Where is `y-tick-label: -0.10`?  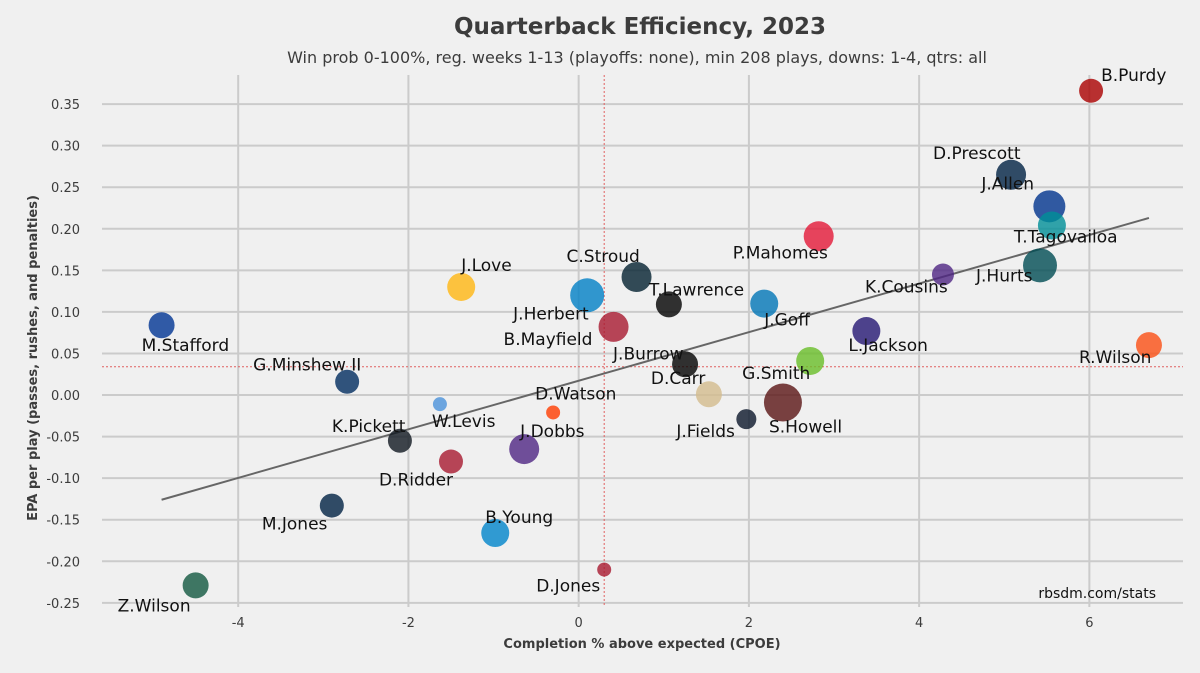
y-tick-label: -0.10 is located at coordinates (63, 479).